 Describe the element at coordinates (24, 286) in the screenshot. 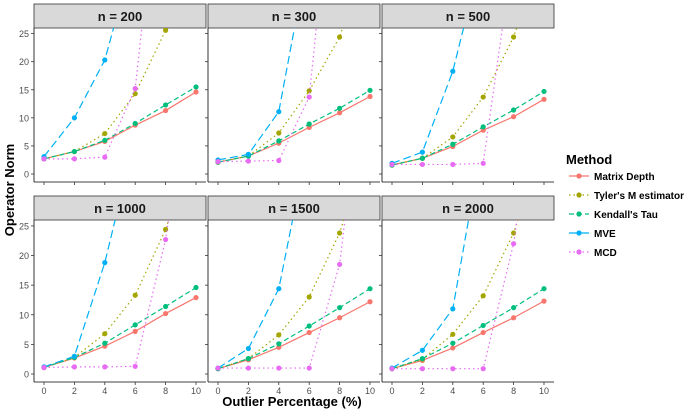

I see `y-tick-label: 15` at that location.